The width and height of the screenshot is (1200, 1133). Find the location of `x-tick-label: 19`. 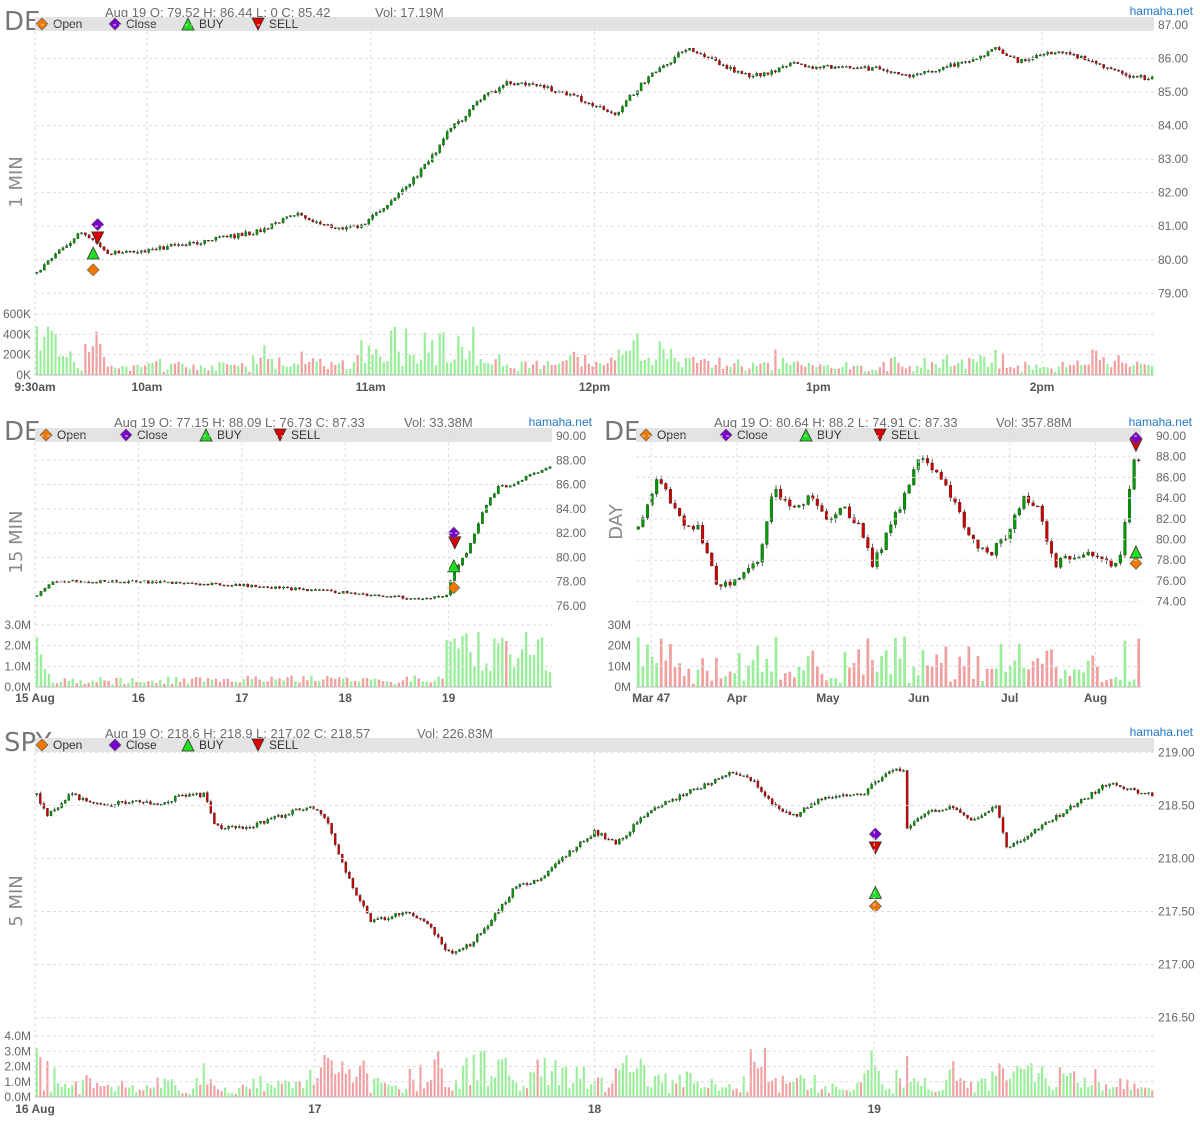

x-tick-label: 19 is located at coordinates (449, 698).